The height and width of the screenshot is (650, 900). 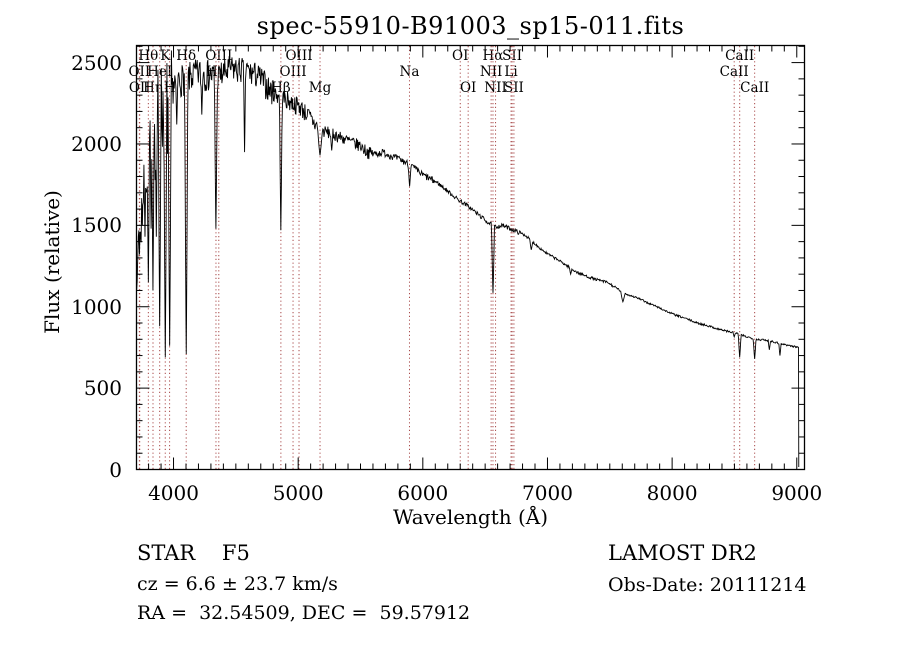 What do you see at coordinates (460, 56) in the screenshot?
I see `line-label-OI: OI` at bounding box center [460, 56].